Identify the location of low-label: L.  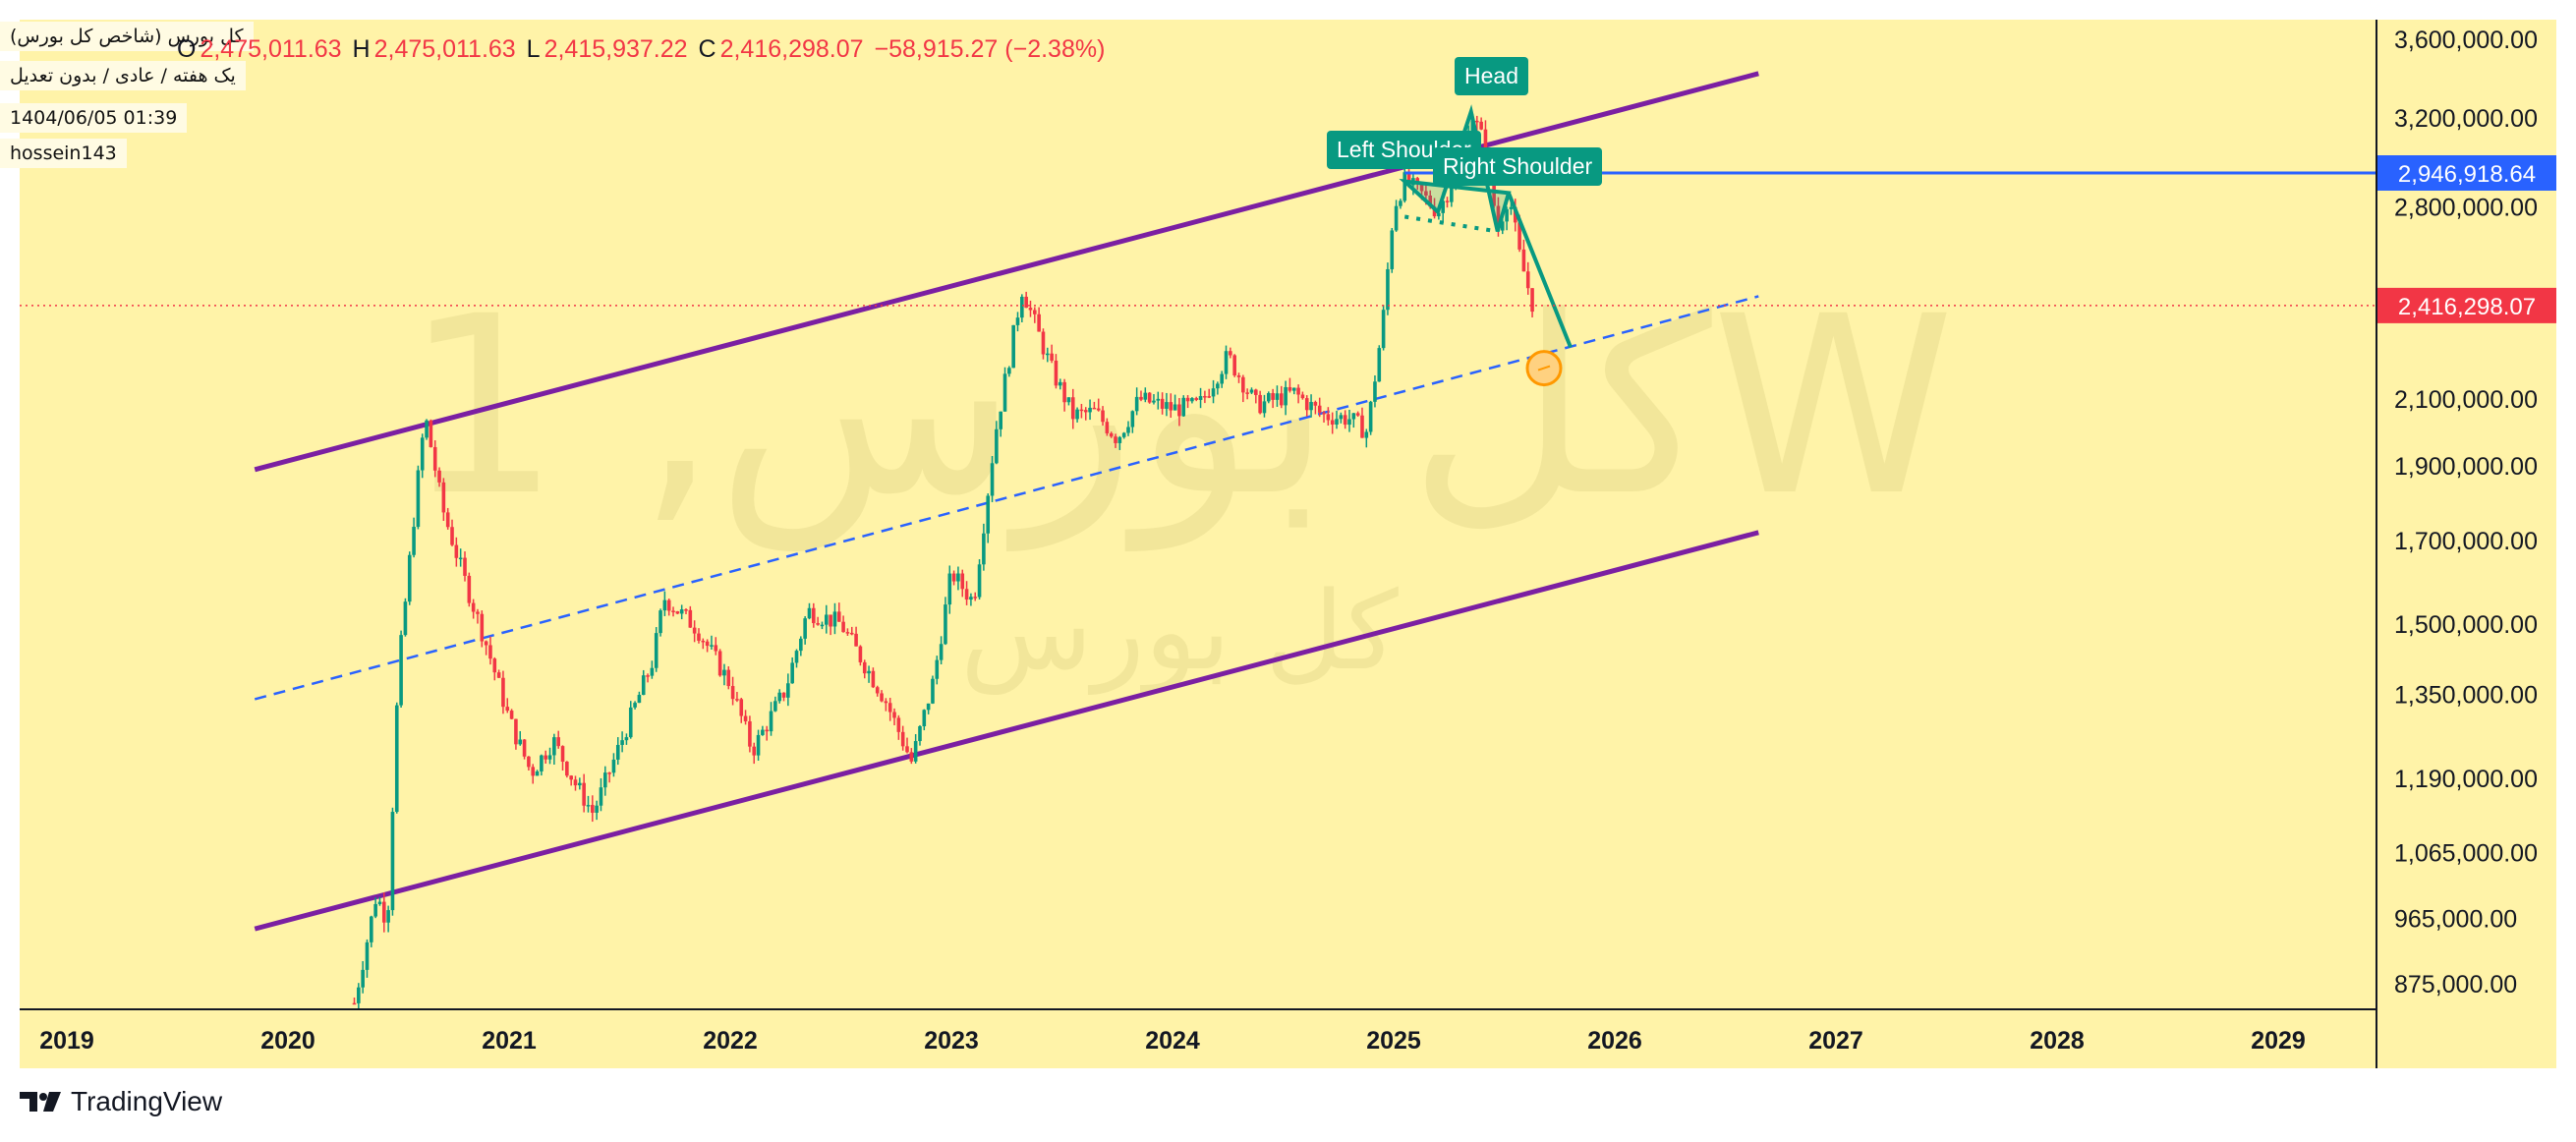
(534, 49).